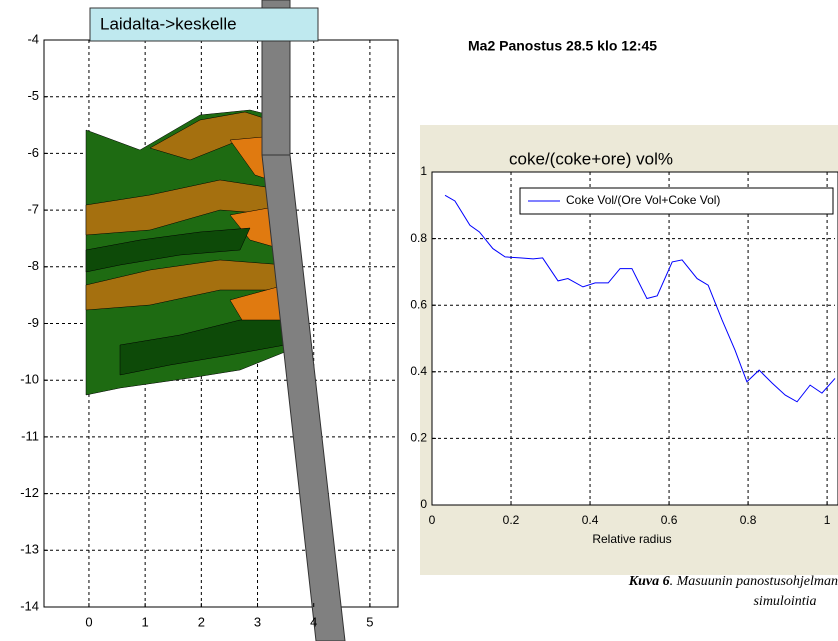 The width and height of the screenshot is (838, 641). Describe the element at coordinates (29, 549) in the screenshot. I see `y-tick-label: -13` at that location.